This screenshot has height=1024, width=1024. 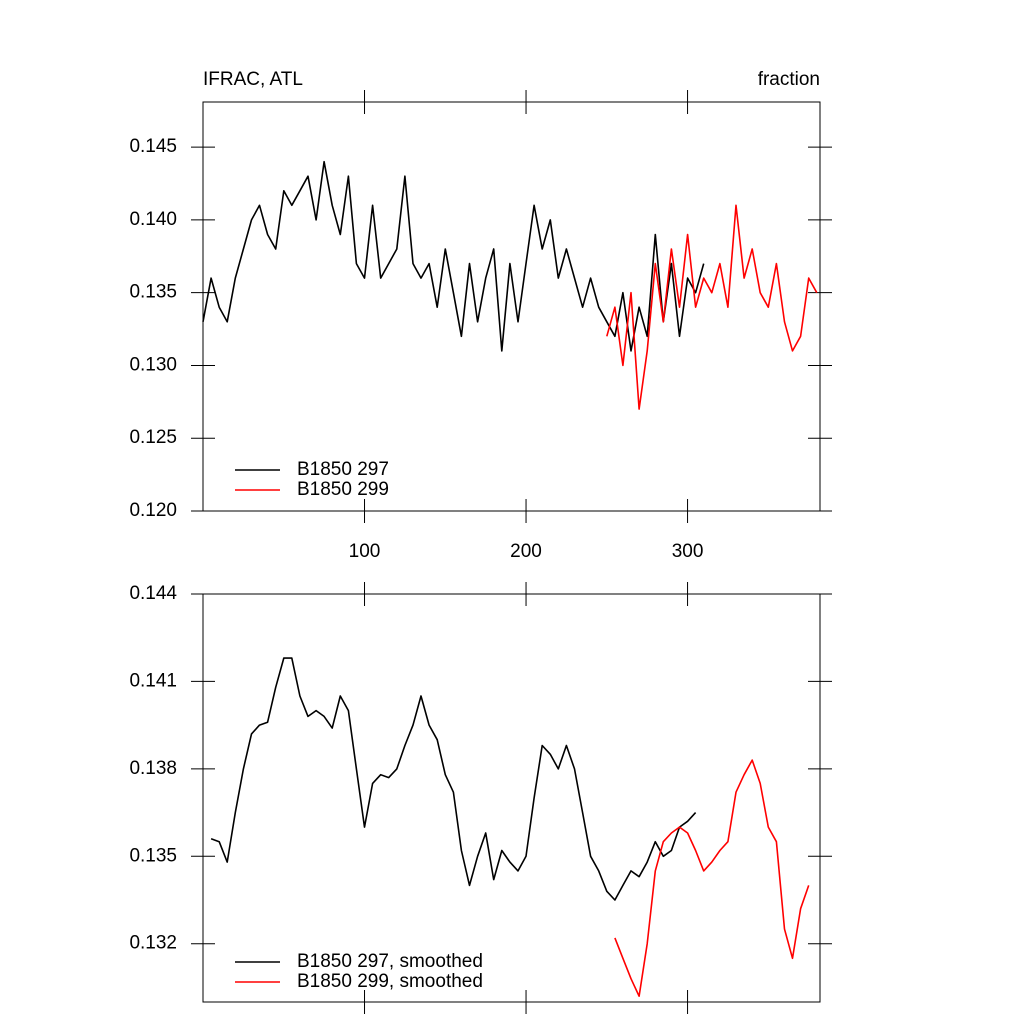 I want to click on y-tick-label: 0.138, so click(x=153, y=768).